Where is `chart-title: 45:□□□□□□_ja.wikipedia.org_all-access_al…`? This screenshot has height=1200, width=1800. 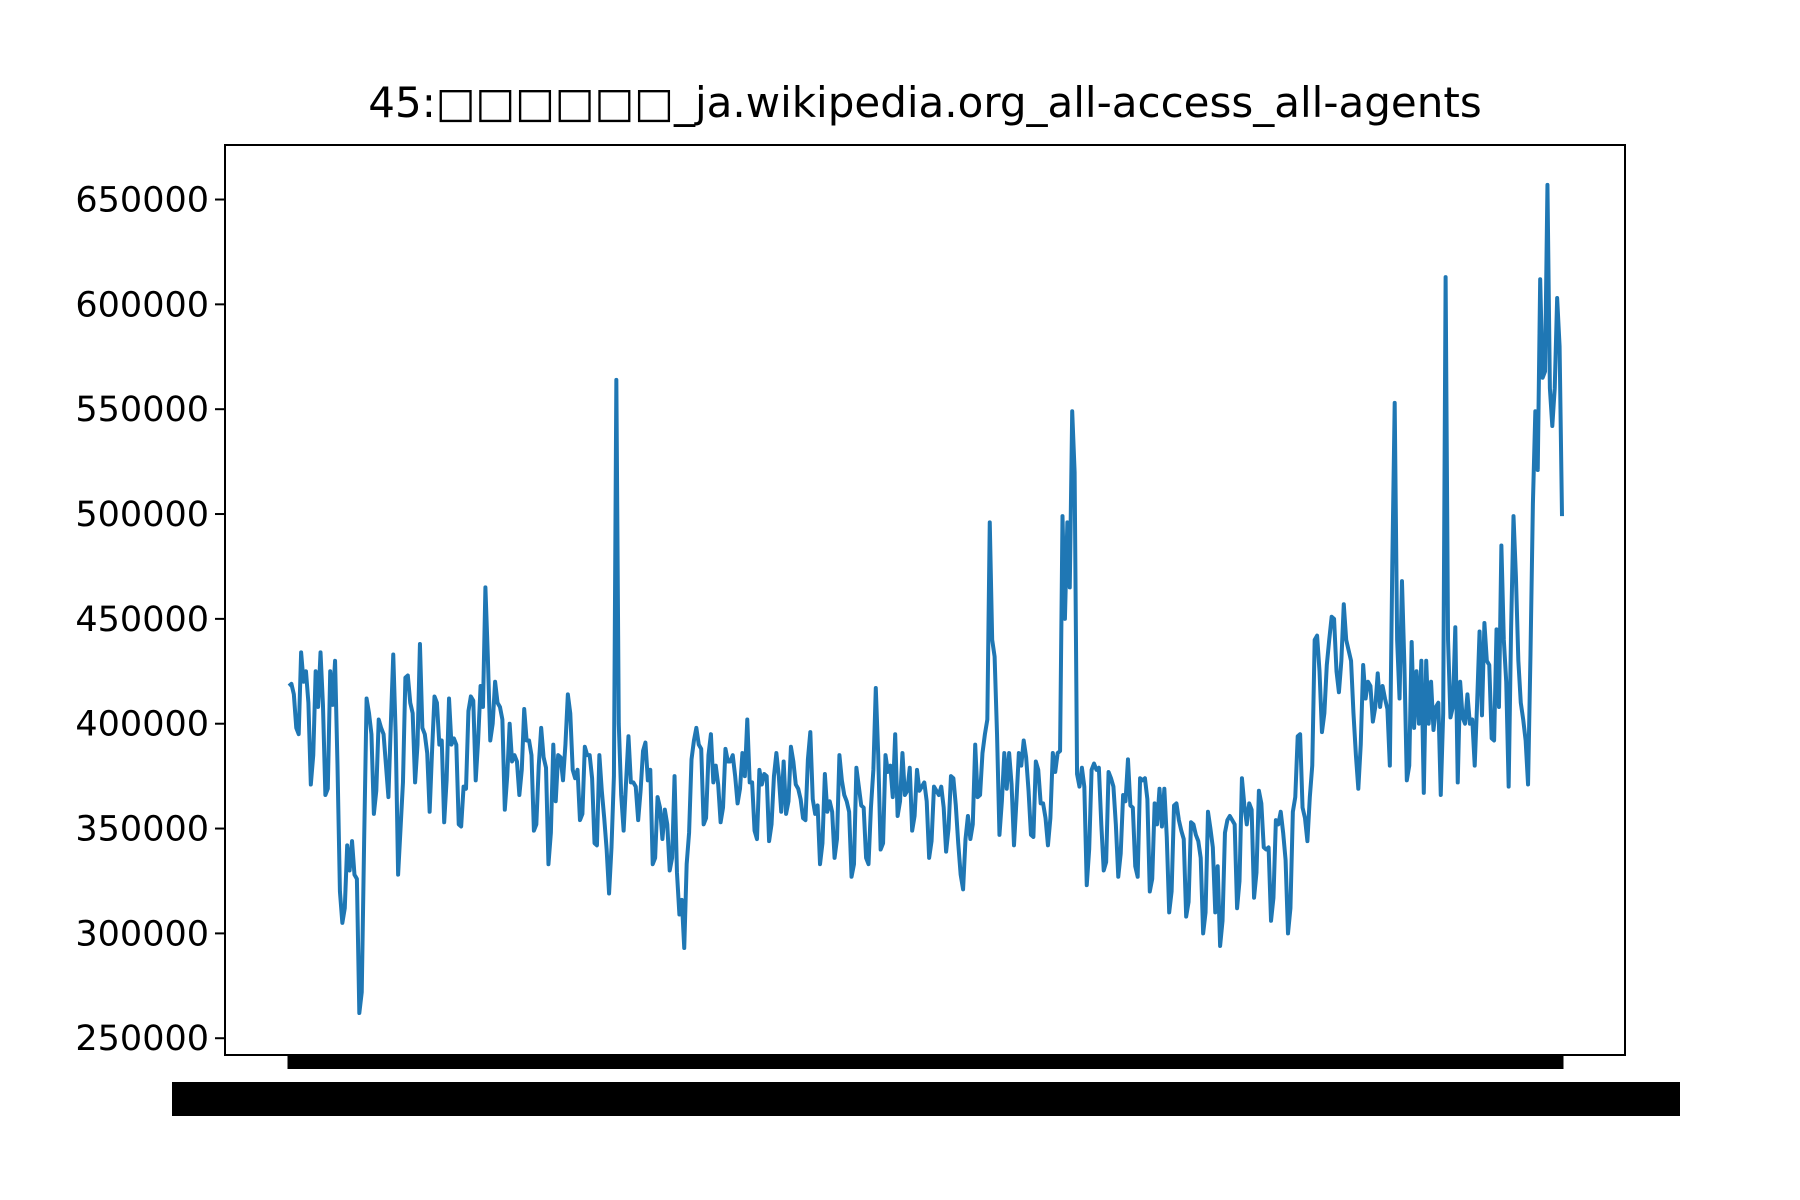 chart-title: 45:□□□□□□_ja.wikipedia.org_all-access_al… is located at coordinates (924, 102).